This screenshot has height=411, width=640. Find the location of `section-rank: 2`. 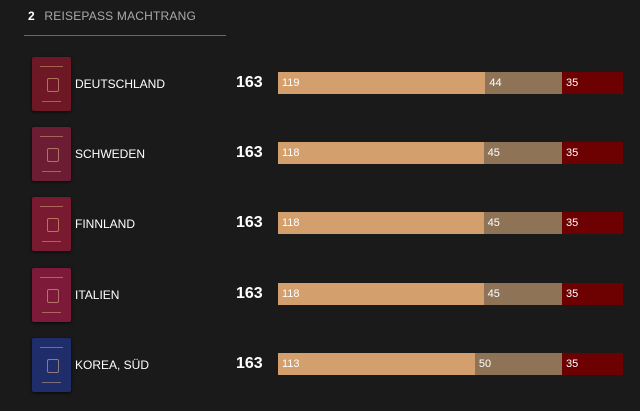

section-rank: 2 is located at coordinates (31, 16).